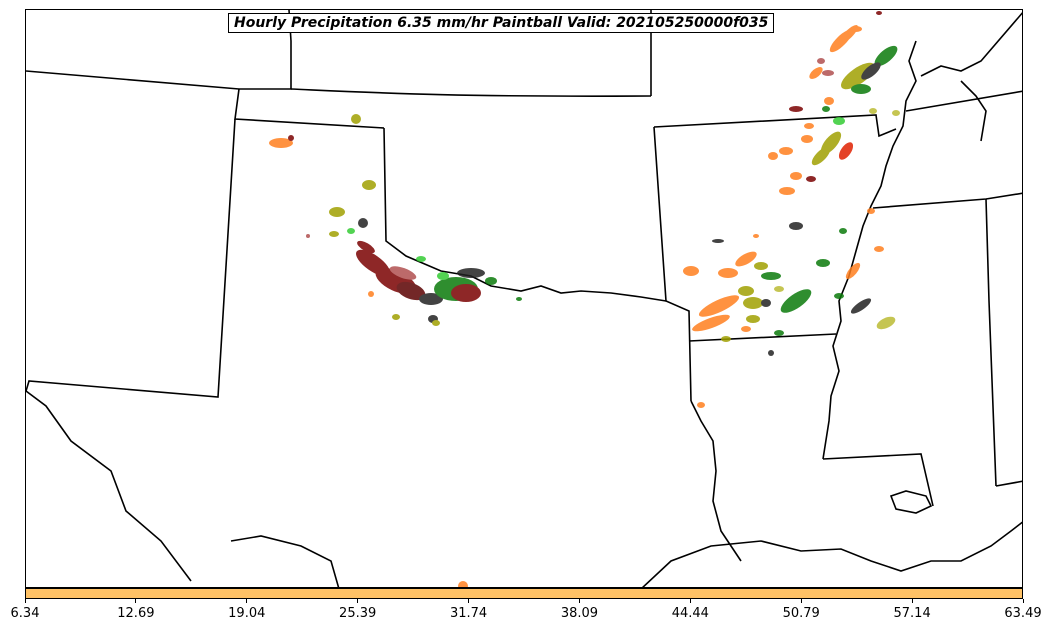 The height and width of the screenshot is (633, 1053). Describe the element at coordinates (831, 554) in the screenshot. I see `la-coast` at that location.